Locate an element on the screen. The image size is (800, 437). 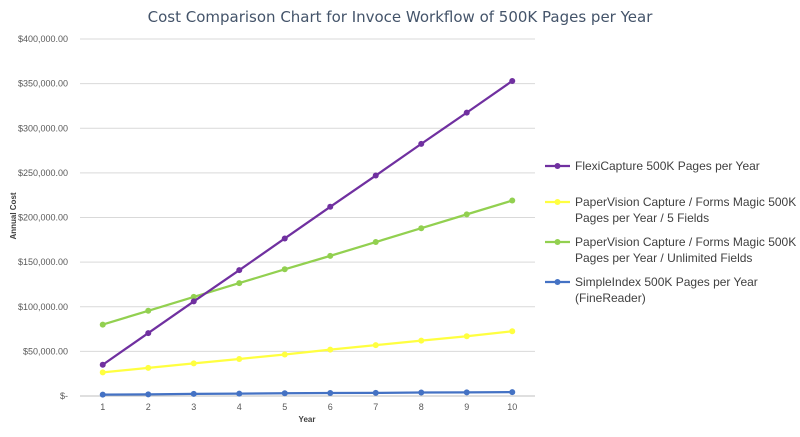
x-tick-label: 9 is located at coordinates (466, 407).